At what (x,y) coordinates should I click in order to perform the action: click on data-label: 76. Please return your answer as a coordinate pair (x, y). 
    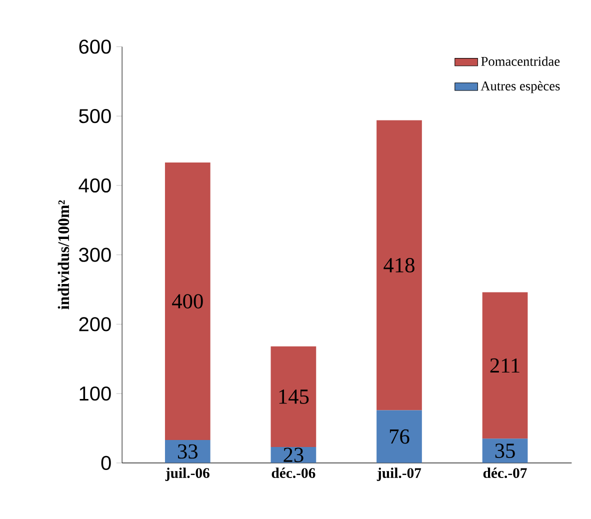
    Looking at the image, I should click on (400, 436).